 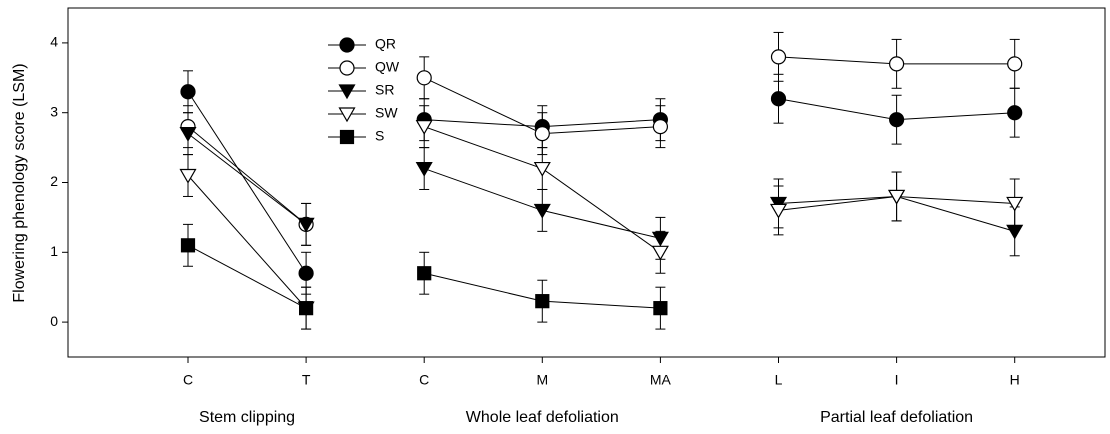 I want to click on legend-label: QR, so click(x=385, y=44).